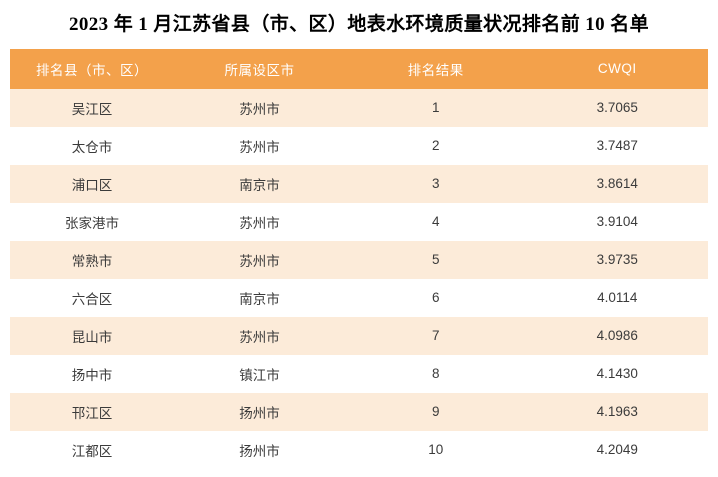  I want to click on table-header: 排名县（市、区） 所属设区市 排名结果 CWQI, so click(359, 68).